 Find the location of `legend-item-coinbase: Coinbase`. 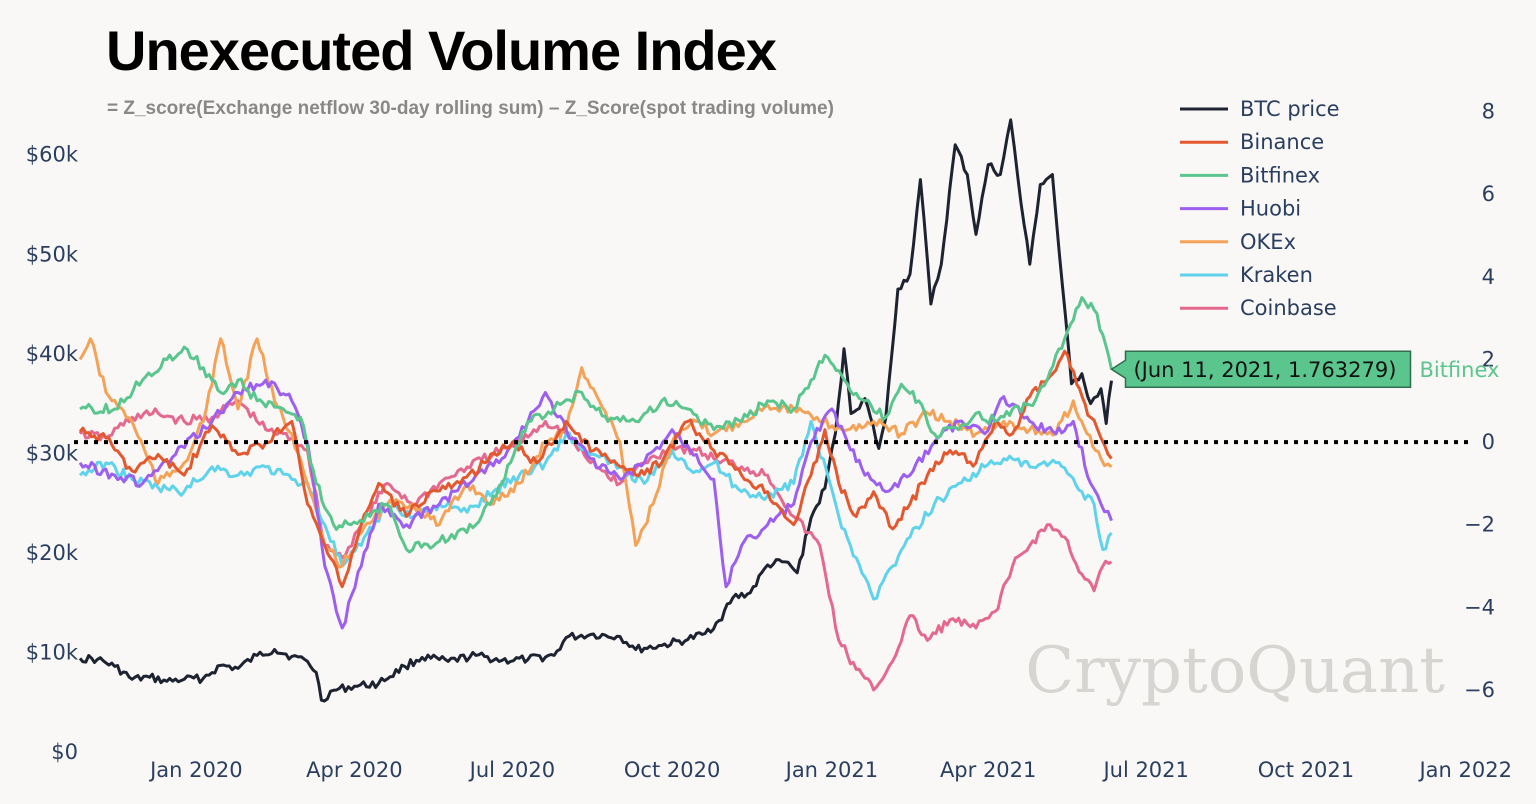

legend-item-coinbase: Coinbase is located at coordinates (1258, 308).